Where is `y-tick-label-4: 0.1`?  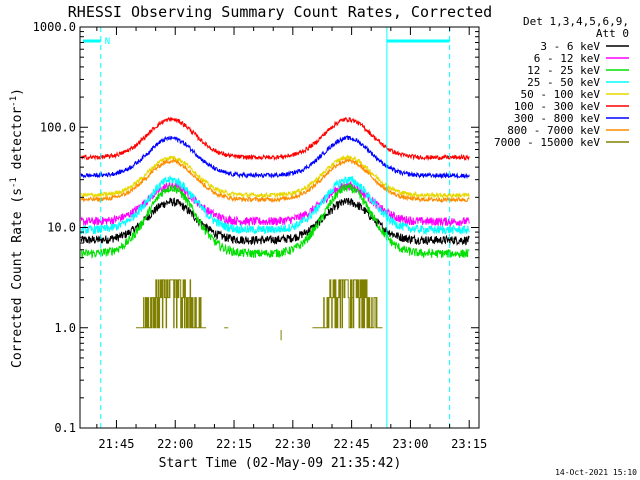 y-tick-label-4: 0.1 is located at coordinates (65, 428).